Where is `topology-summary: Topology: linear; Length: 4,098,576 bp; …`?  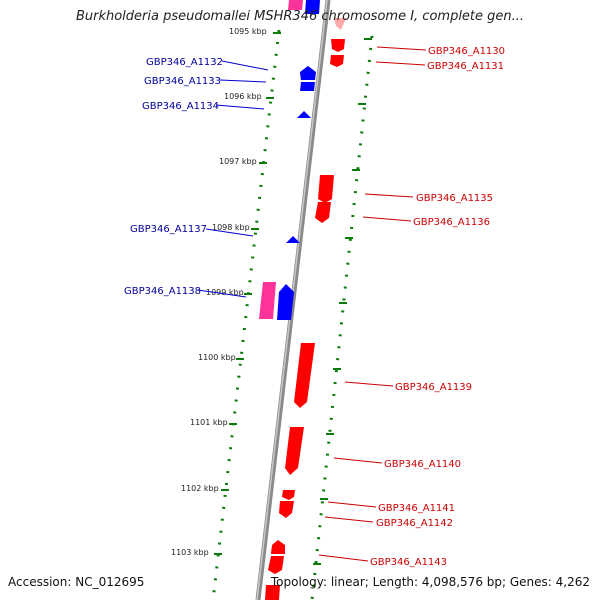 topology-summary: Topology: linear; Length: 4,098,576 bp; … is located at coordinates (430, 582).